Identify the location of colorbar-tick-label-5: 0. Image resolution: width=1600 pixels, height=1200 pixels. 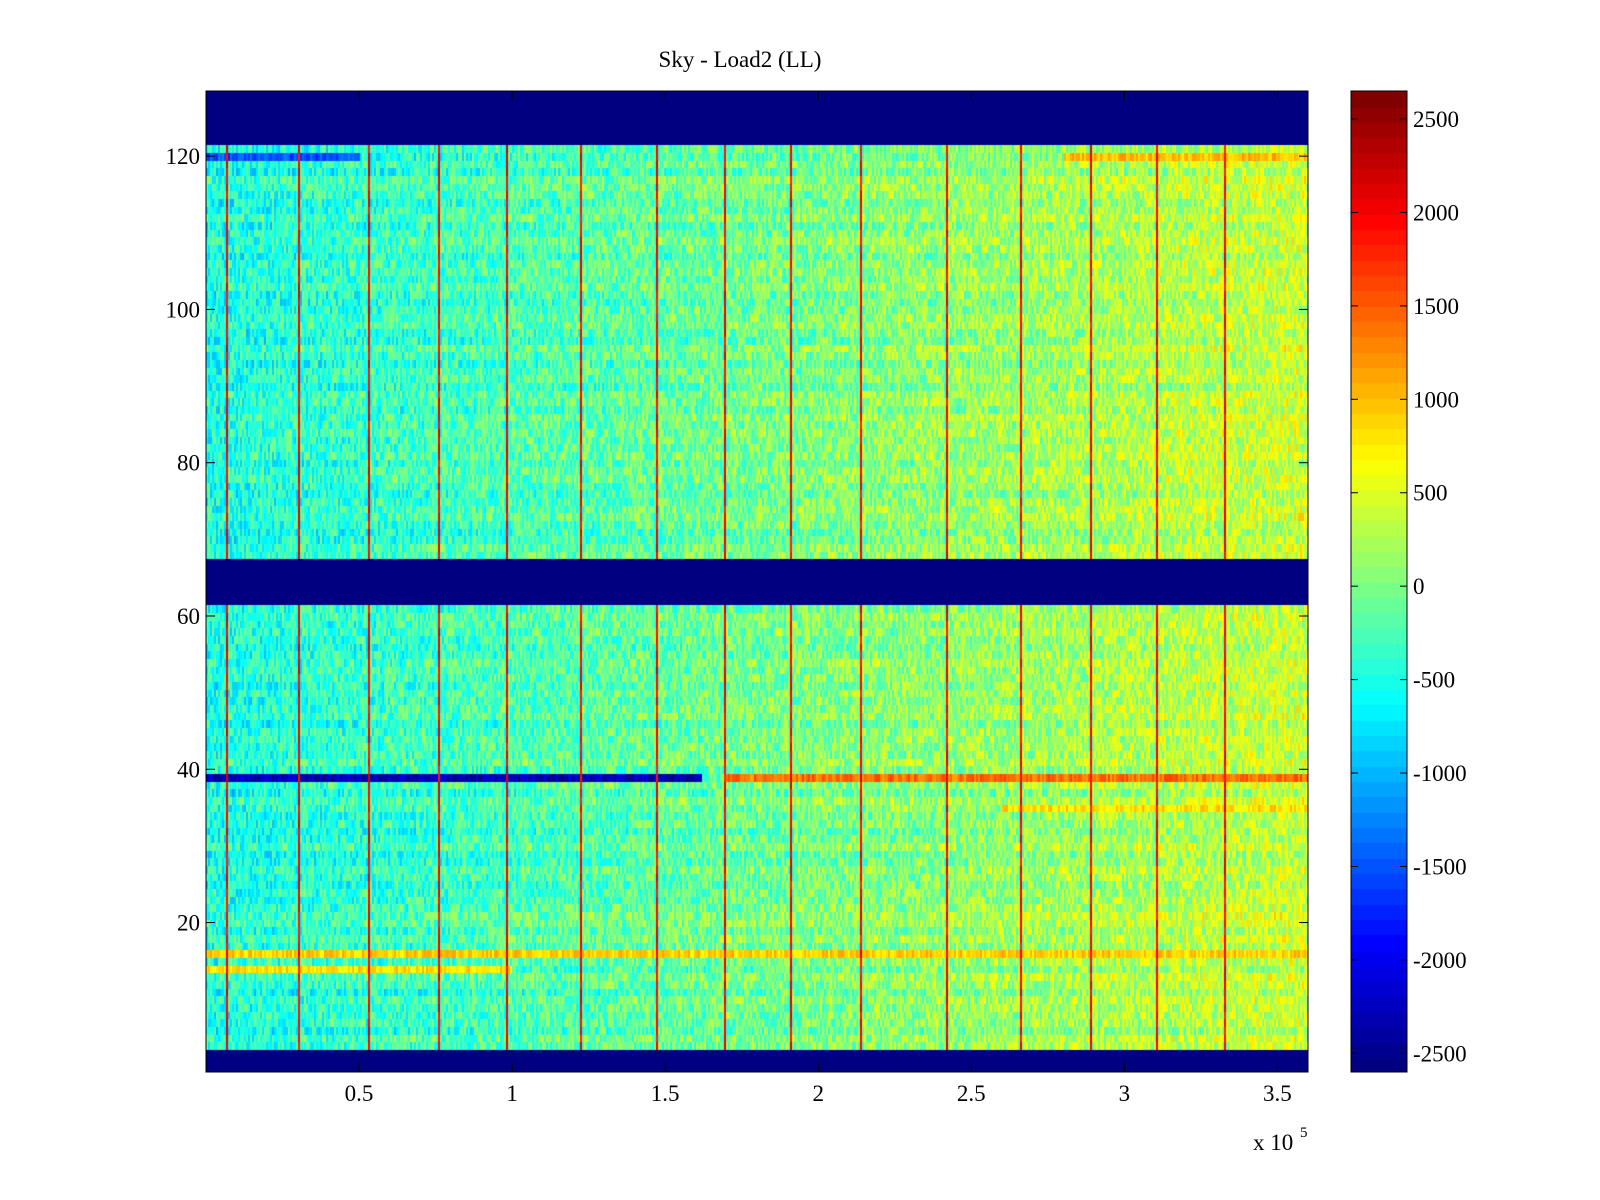
(1419, 586).